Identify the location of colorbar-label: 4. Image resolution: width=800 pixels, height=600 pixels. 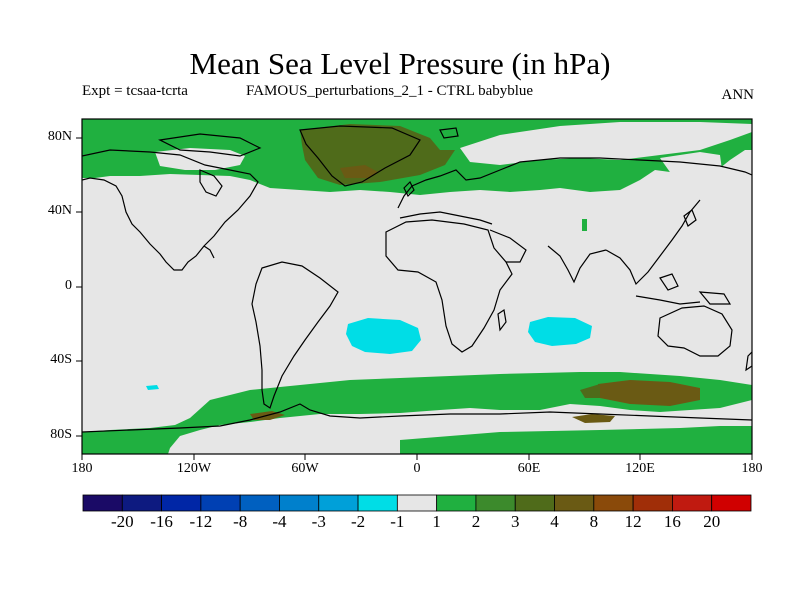
(554, 521).